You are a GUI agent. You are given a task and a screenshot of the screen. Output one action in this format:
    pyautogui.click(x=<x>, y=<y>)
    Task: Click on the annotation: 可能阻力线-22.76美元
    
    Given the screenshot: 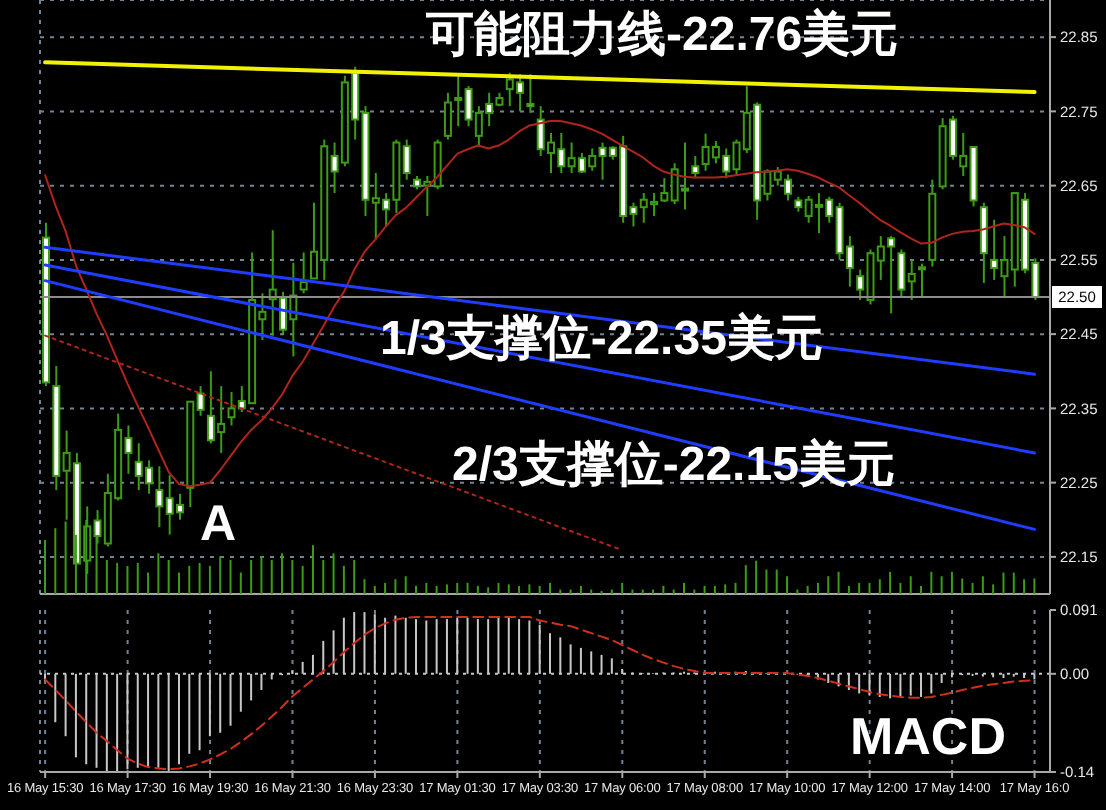 What is the action you would take?
    pyautogui.click(x=662, y=35)
    